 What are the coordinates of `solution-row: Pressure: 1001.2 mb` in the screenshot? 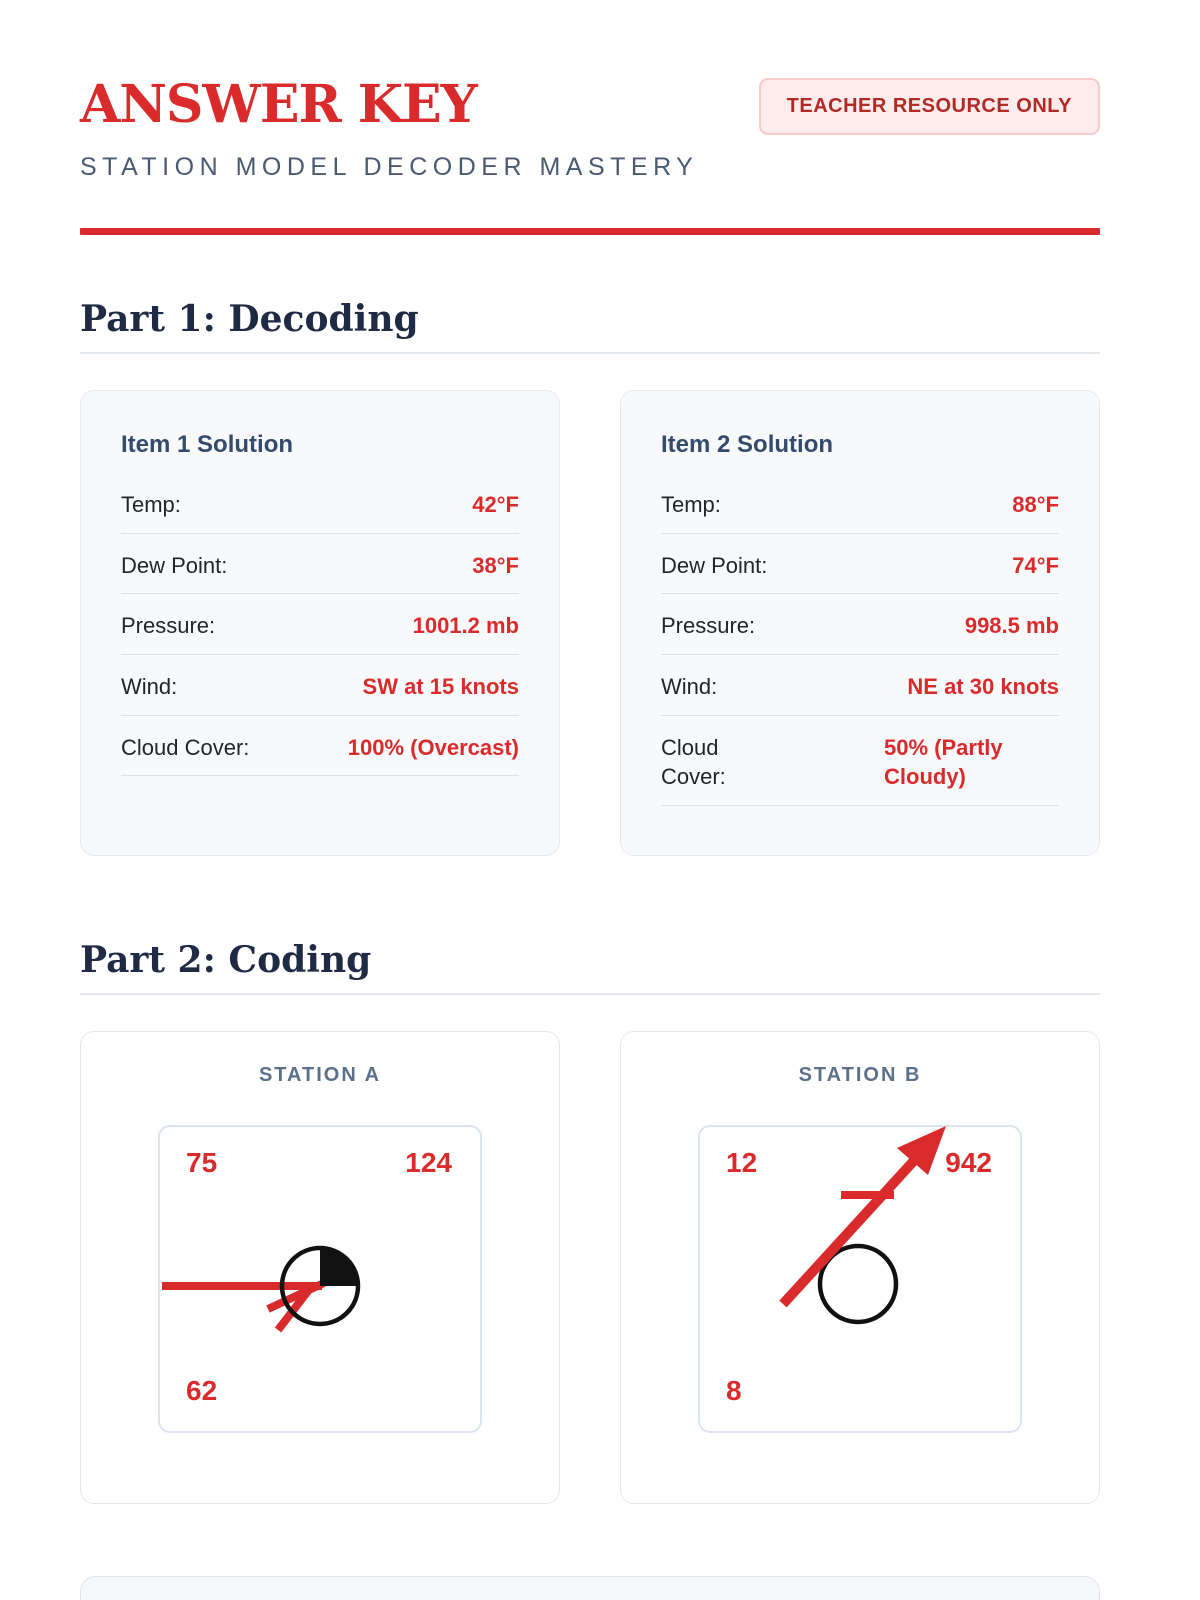 It's located at (320, 625).